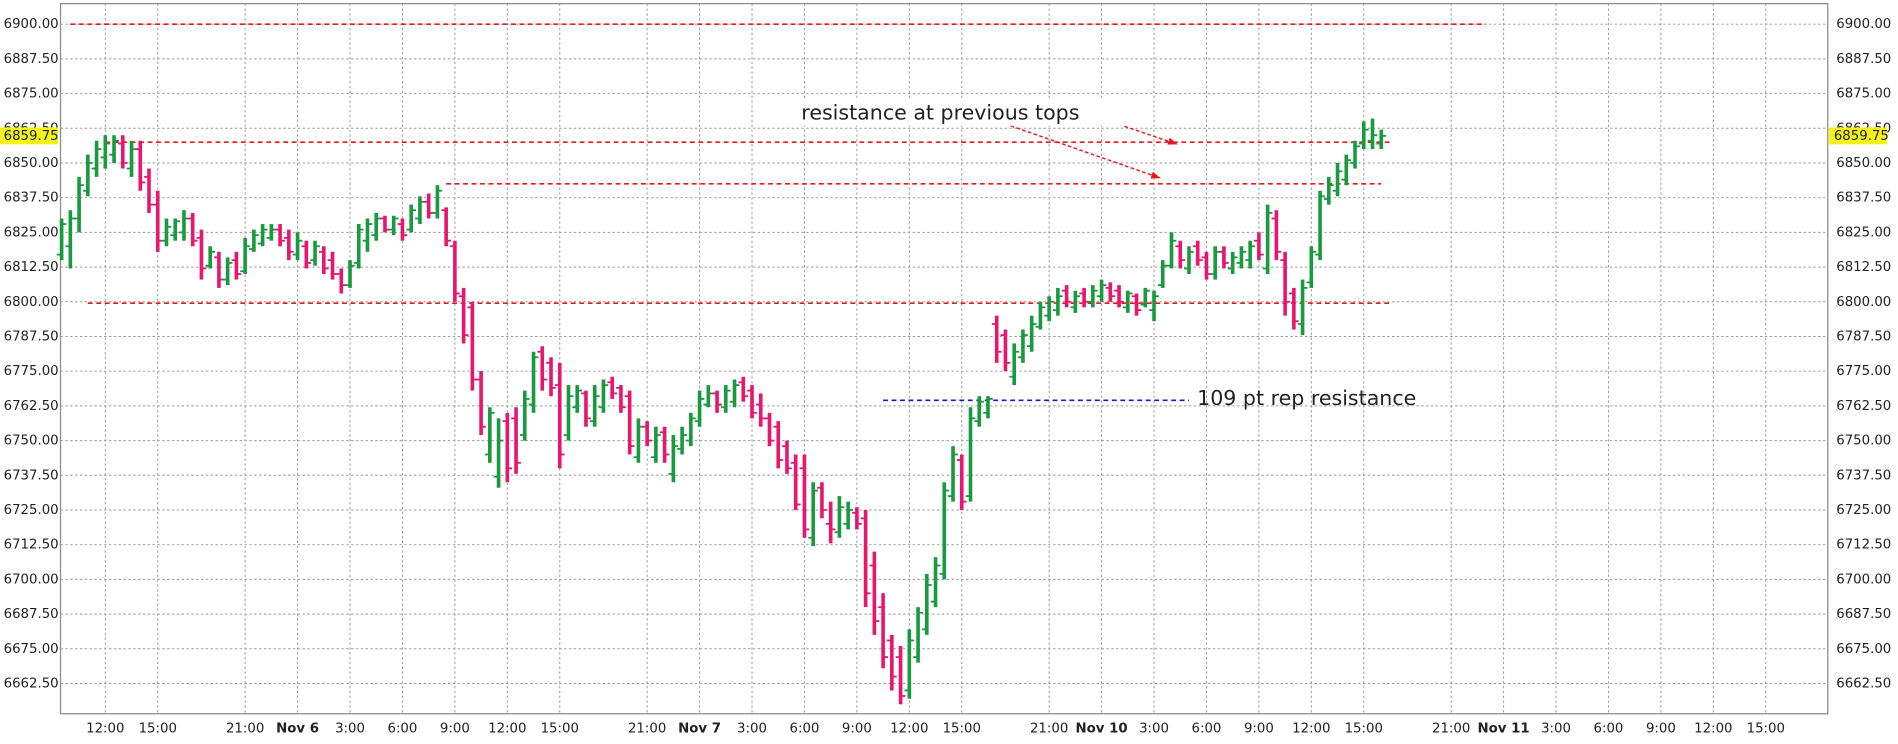  Describe the element at coordinates (699, 728) in the screenshot. I see `x-tick-label: Nov 7` at that location.